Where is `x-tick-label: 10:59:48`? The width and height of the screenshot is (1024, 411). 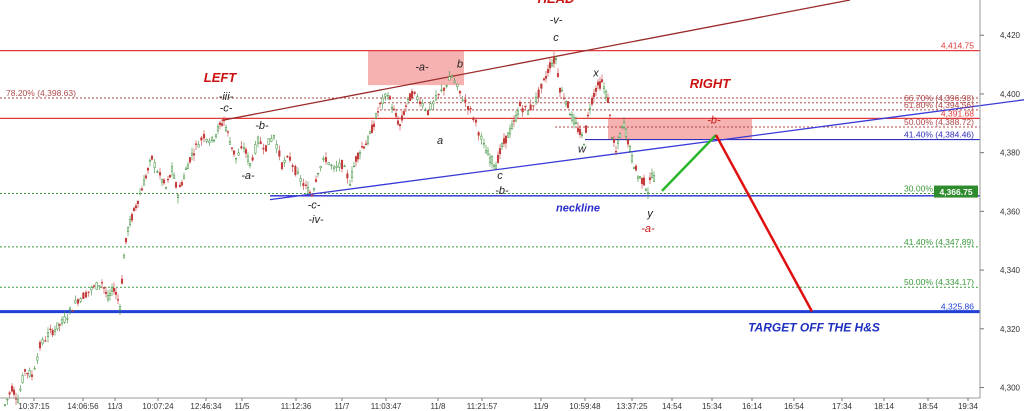 x-tick-label: 10:59:48 is located at coordinates (585, 406).